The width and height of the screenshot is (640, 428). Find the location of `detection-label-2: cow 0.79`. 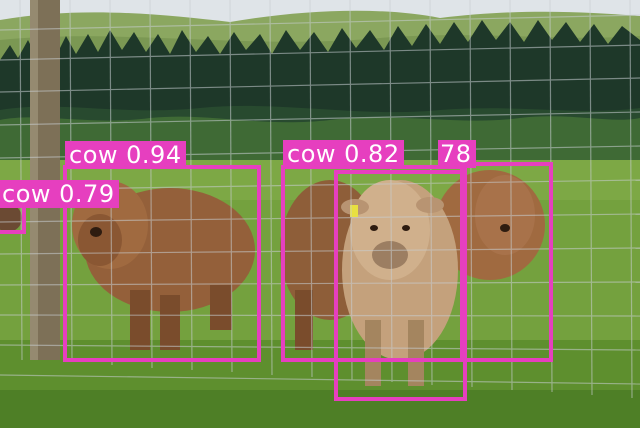

detection-label-2: cow 0.79 is located at coordinates (59, 194).